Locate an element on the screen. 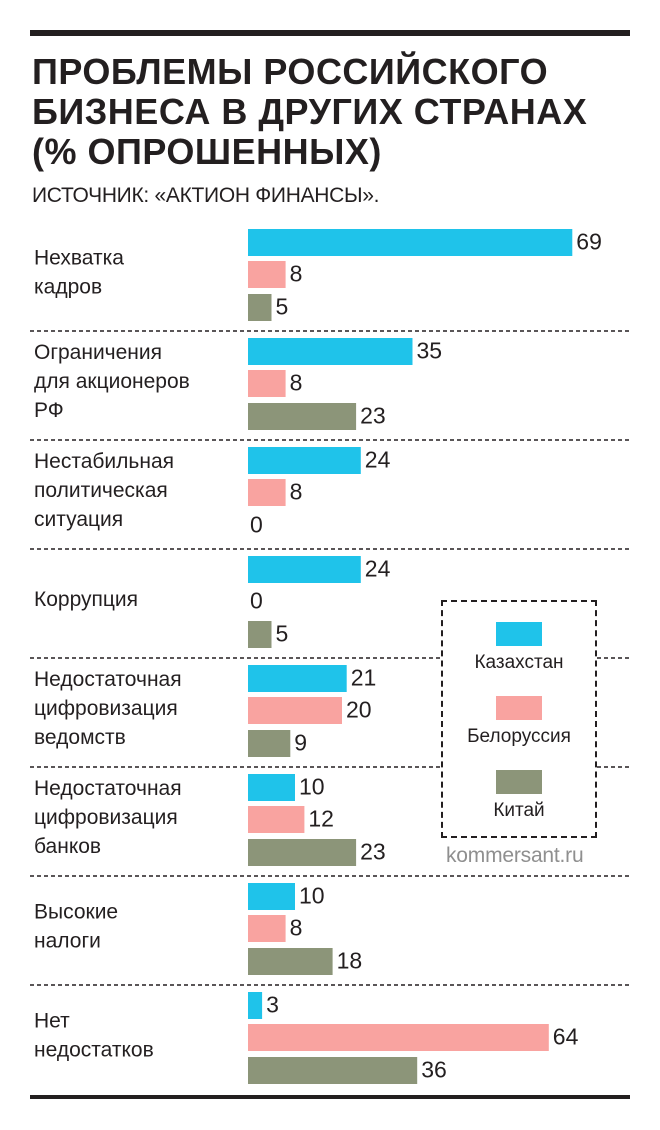  category-label: недостатков is located at coordinates (94, 1050).